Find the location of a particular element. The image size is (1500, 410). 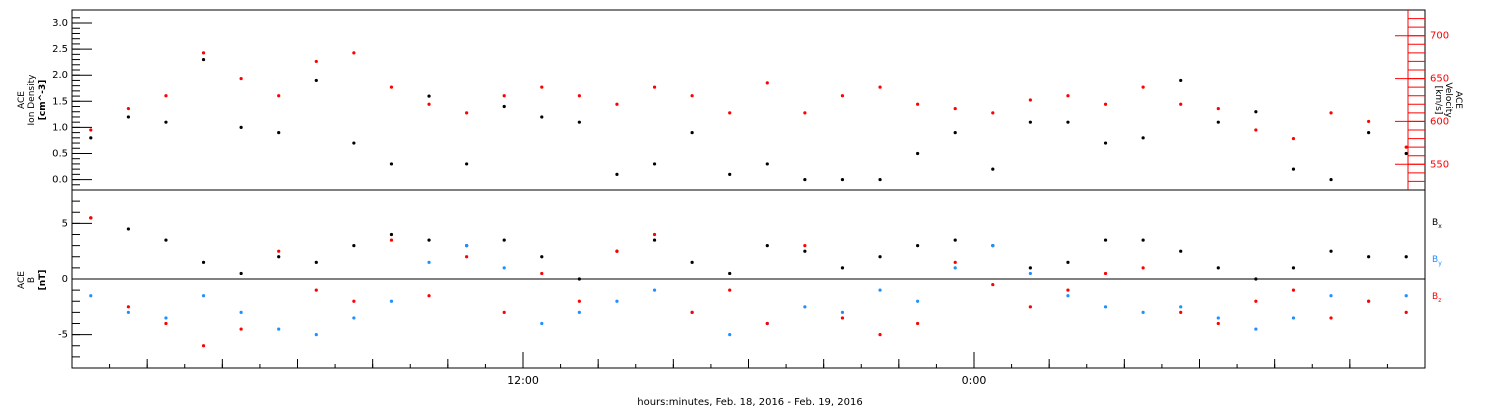

legend: Bx By Bz is located at coordinates (1437, 261).